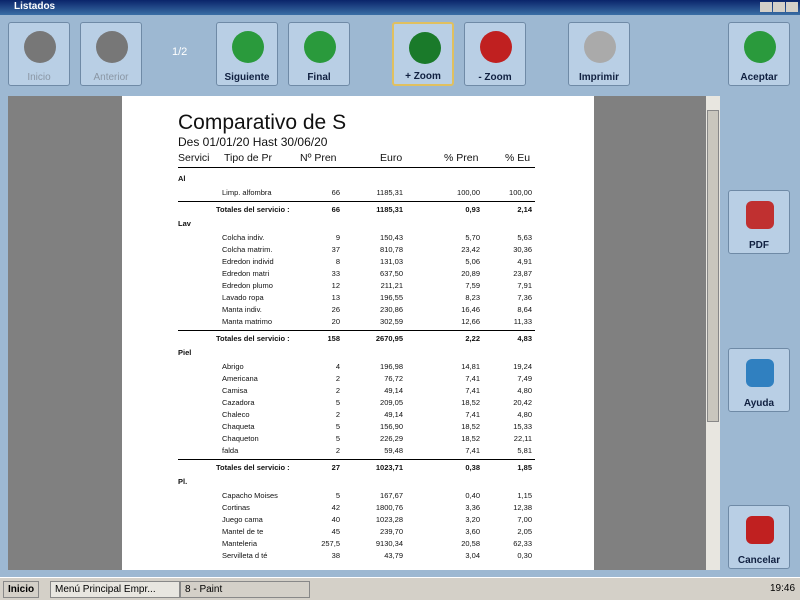  Describe the element at coordinates (470, 543) in the screenshot. I see `cell-number: 20,58` at that location.